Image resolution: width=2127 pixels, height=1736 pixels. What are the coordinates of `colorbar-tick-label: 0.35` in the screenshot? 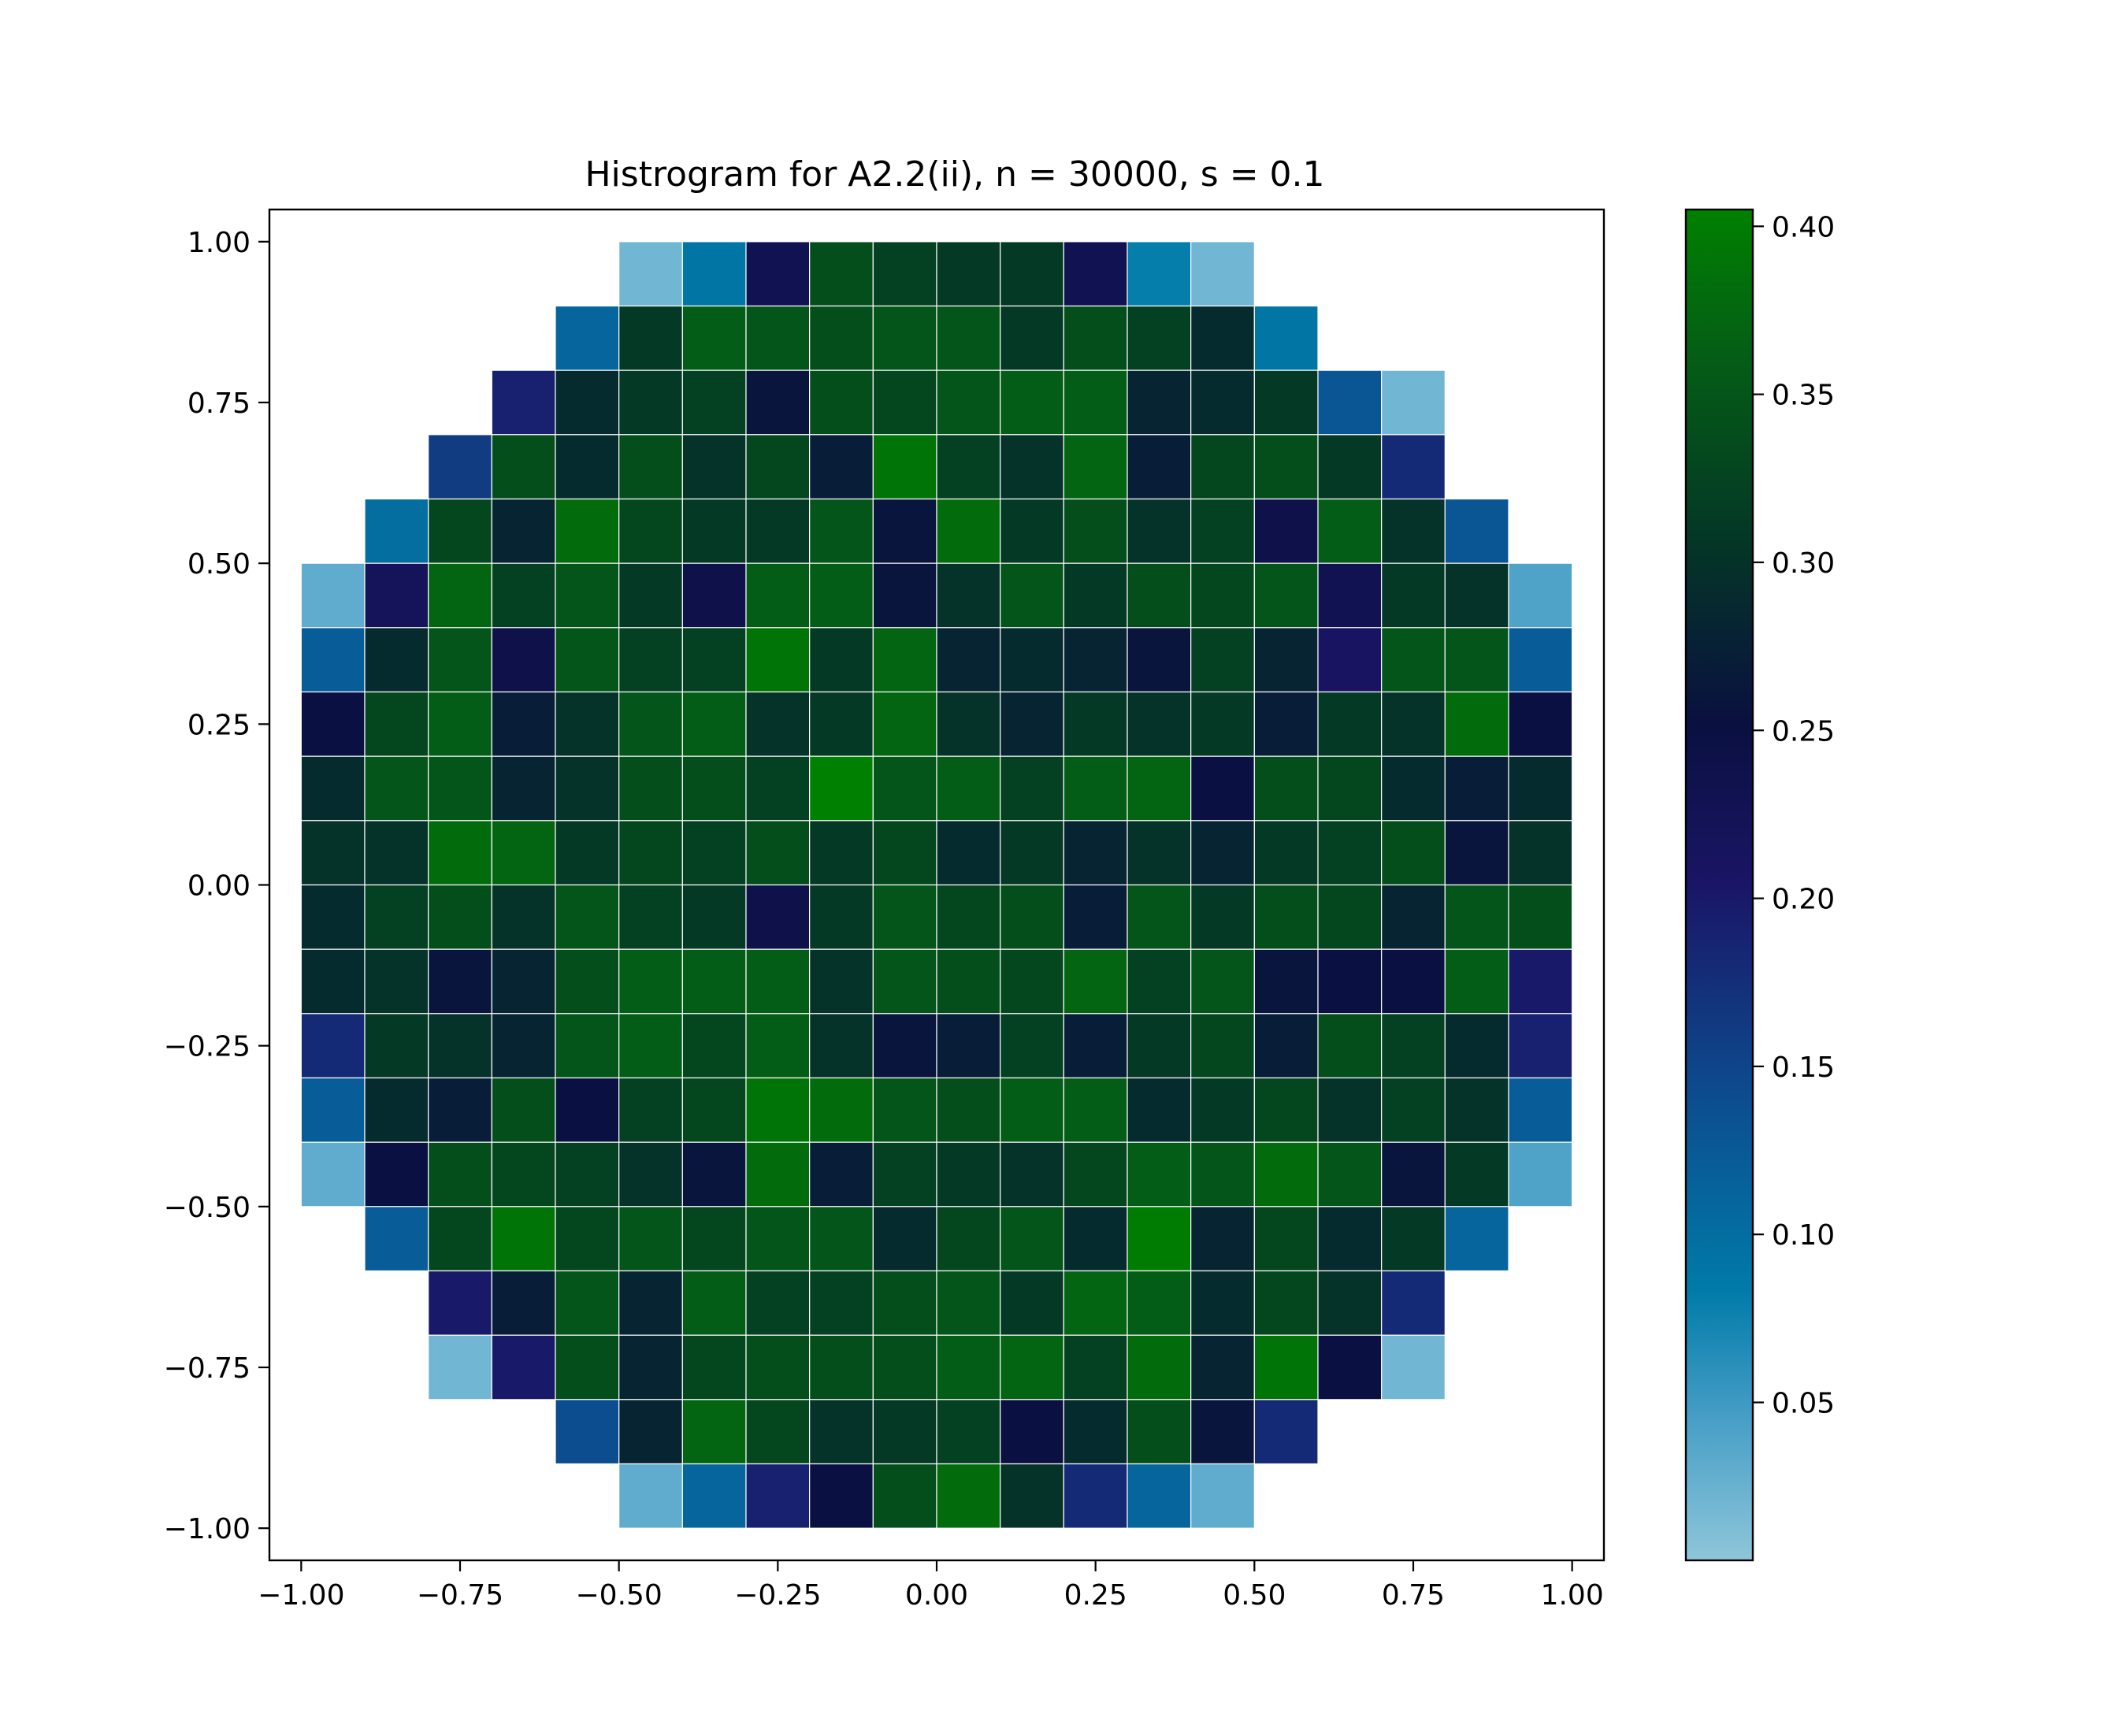 It's located at (1804, 396).